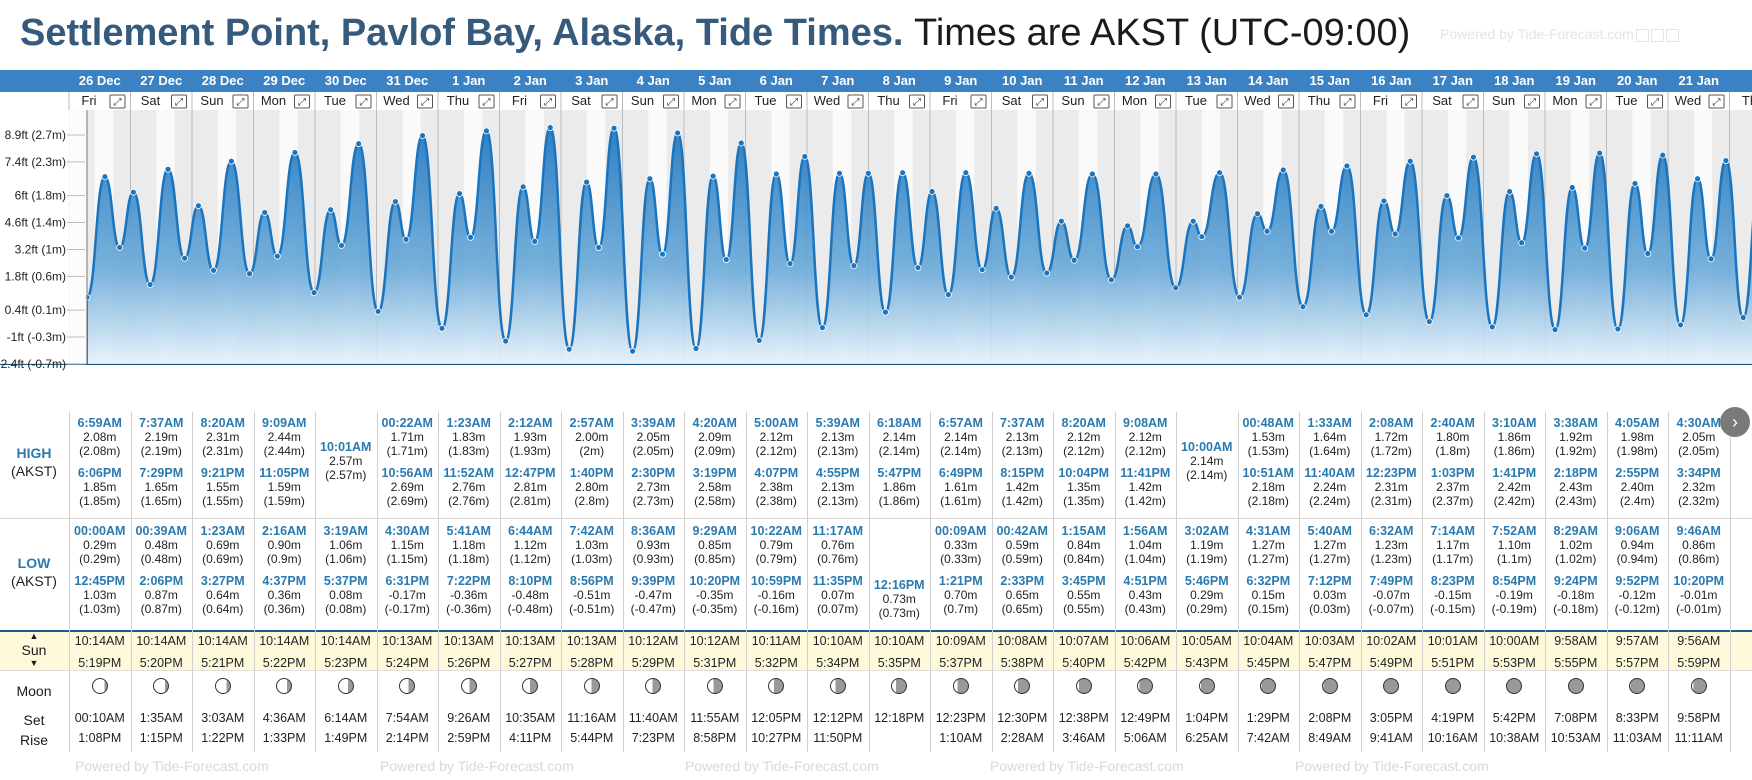 The height and width of the screenshot is (780, 1752). Describe the element at coordinates (458, 100) in the screenshot. I see `weekday-label: Thu` at that location.